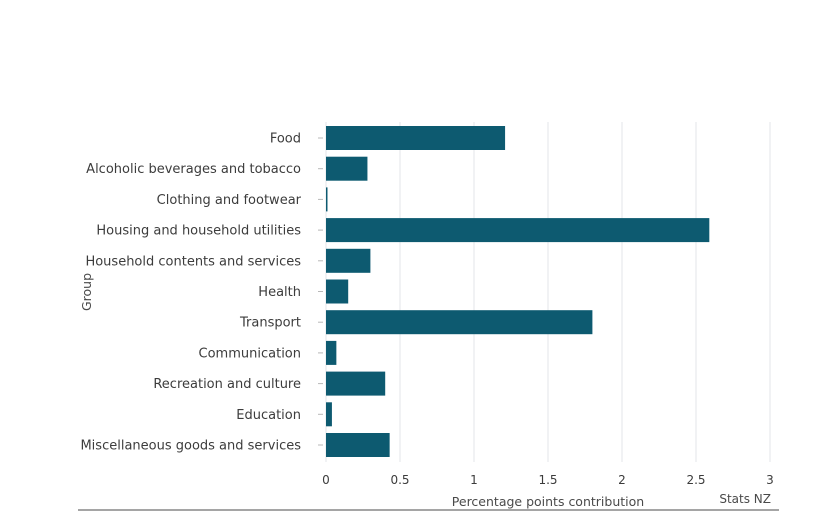 Image resolution: width=815 pixels, height=525 pixels. Describe the element at coordinates (279, 292) in the screenshot. I see `category-label: Health` at that location.